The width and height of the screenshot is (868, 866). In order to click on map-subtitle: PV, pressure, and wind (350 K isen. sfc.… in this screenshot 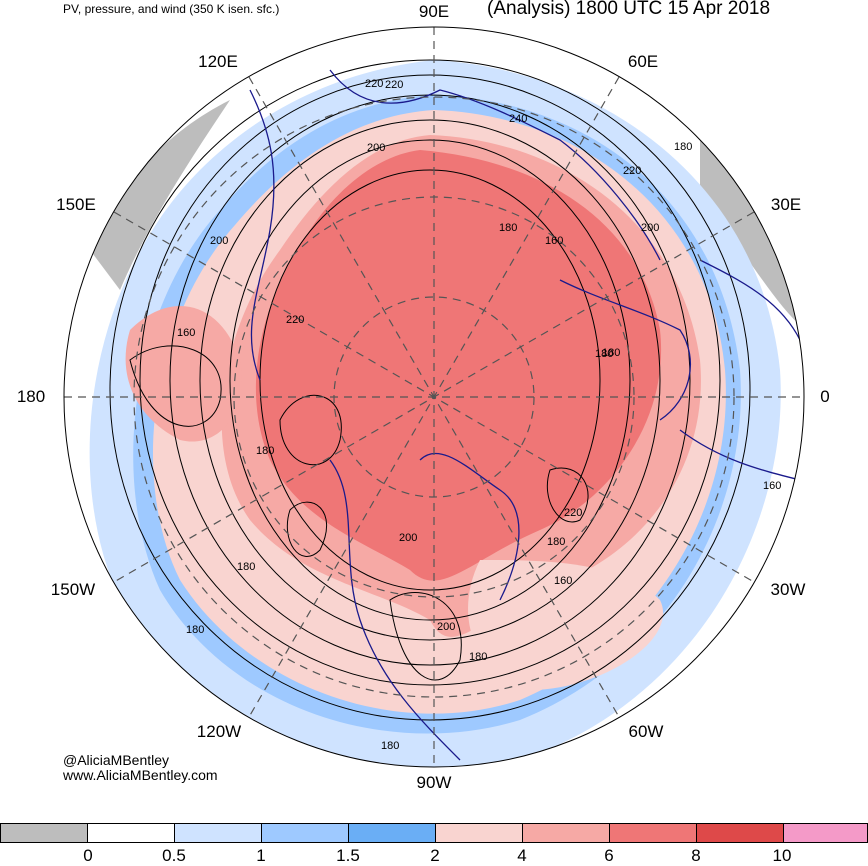, I will do `click(171, 9)`.